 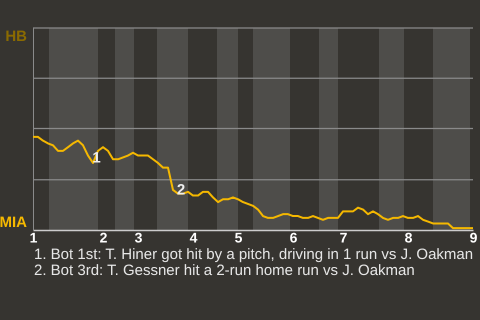 What do you see at coordinates (194, 238) in the screenshot?
I see `x-tick-label: 4` at bounding box center [194, 238].